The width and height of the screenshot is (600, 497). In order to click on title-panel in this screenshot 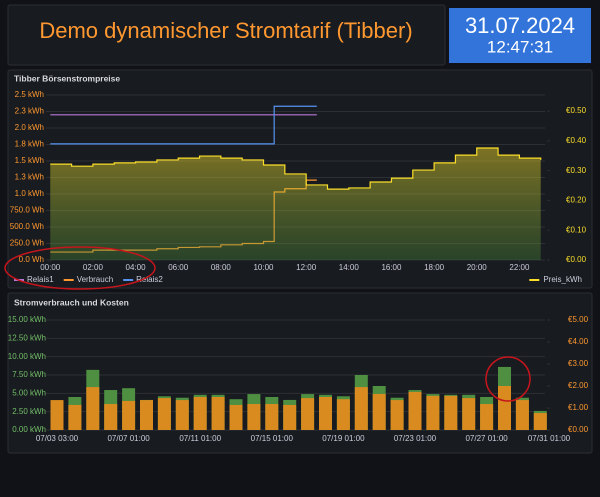, I will do `click(226, 35)`.